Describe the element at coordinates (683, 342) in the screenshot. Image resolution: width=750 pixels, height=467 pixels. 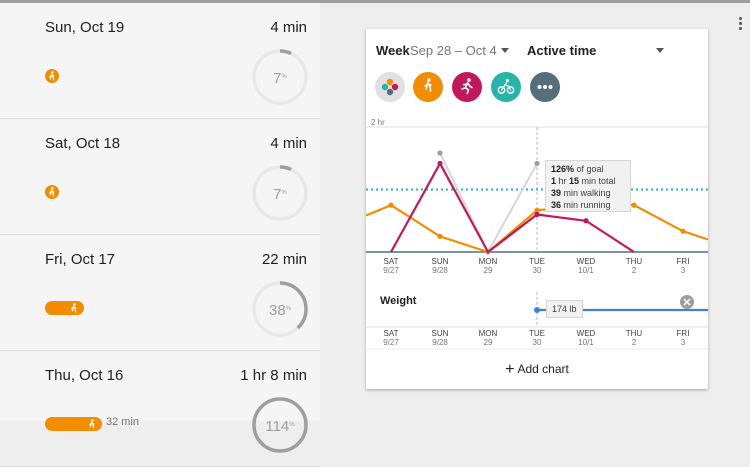
I see `weight-x-tick-date-label: 3` at that location.